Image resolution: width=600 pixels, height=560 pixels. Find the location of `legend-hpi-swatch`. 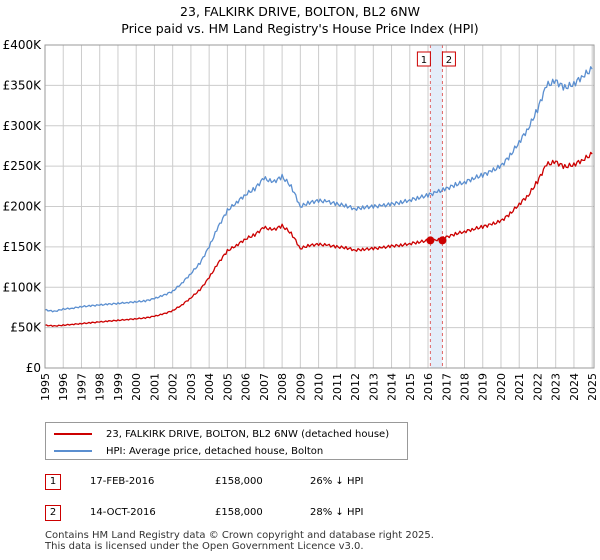

legend-hpi-swatch is located at coordinates (73, 451).